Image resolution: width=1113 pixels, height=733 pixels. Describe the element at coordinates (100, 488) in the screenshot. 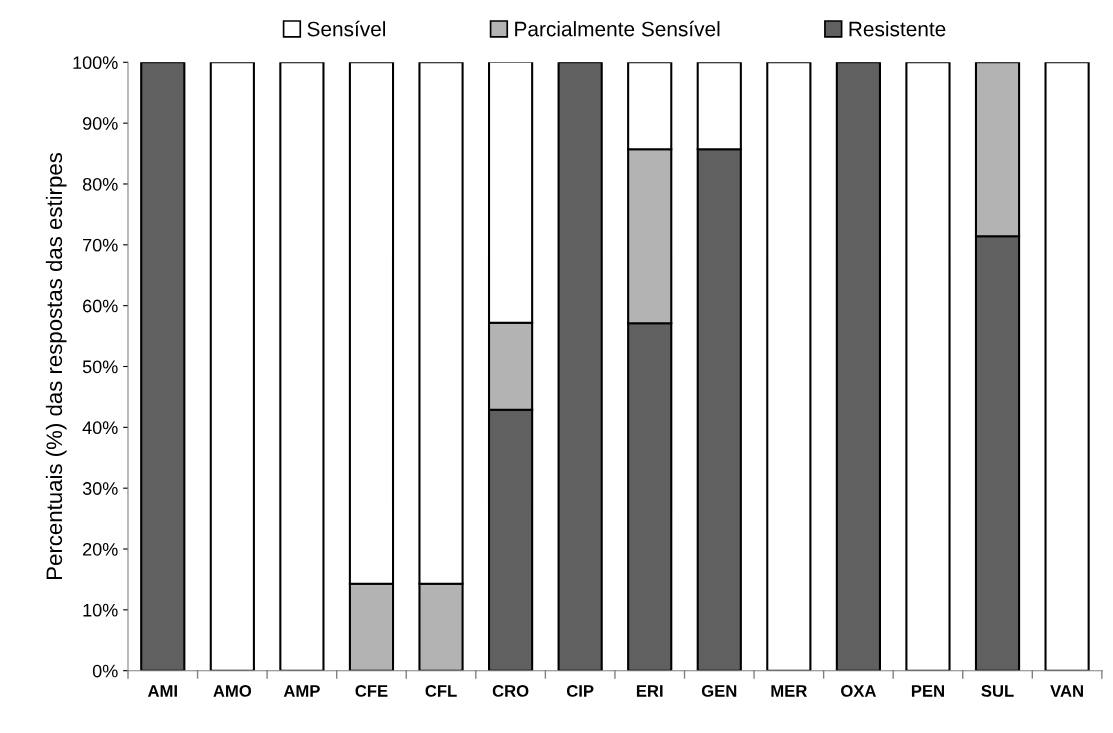

I see `y-tick-label: 30%` at that location.